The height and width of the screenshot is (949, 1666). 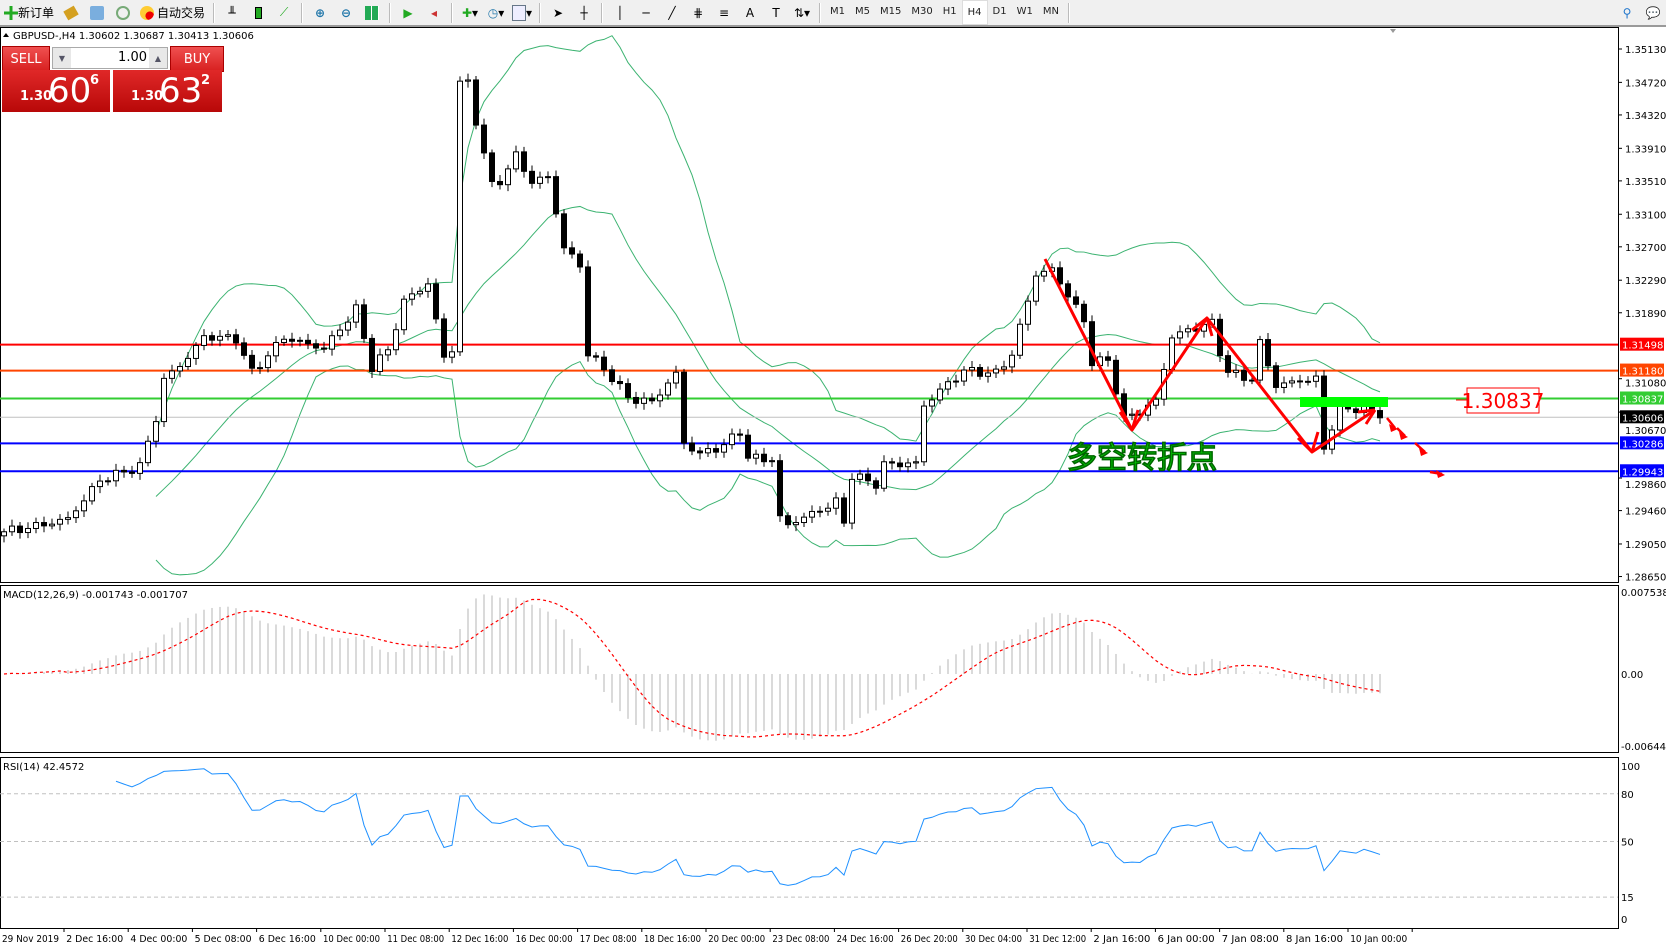 What do you see at coordinates (158, 939) in the screenshot?
I see `date-tick-label: 4 Dec 00:00` at bounding box center [158, 939].